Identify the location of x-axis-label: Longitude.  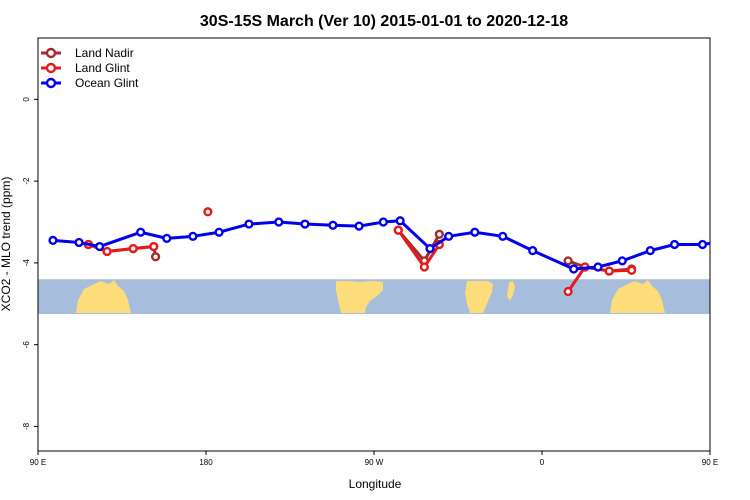
(375, 484).